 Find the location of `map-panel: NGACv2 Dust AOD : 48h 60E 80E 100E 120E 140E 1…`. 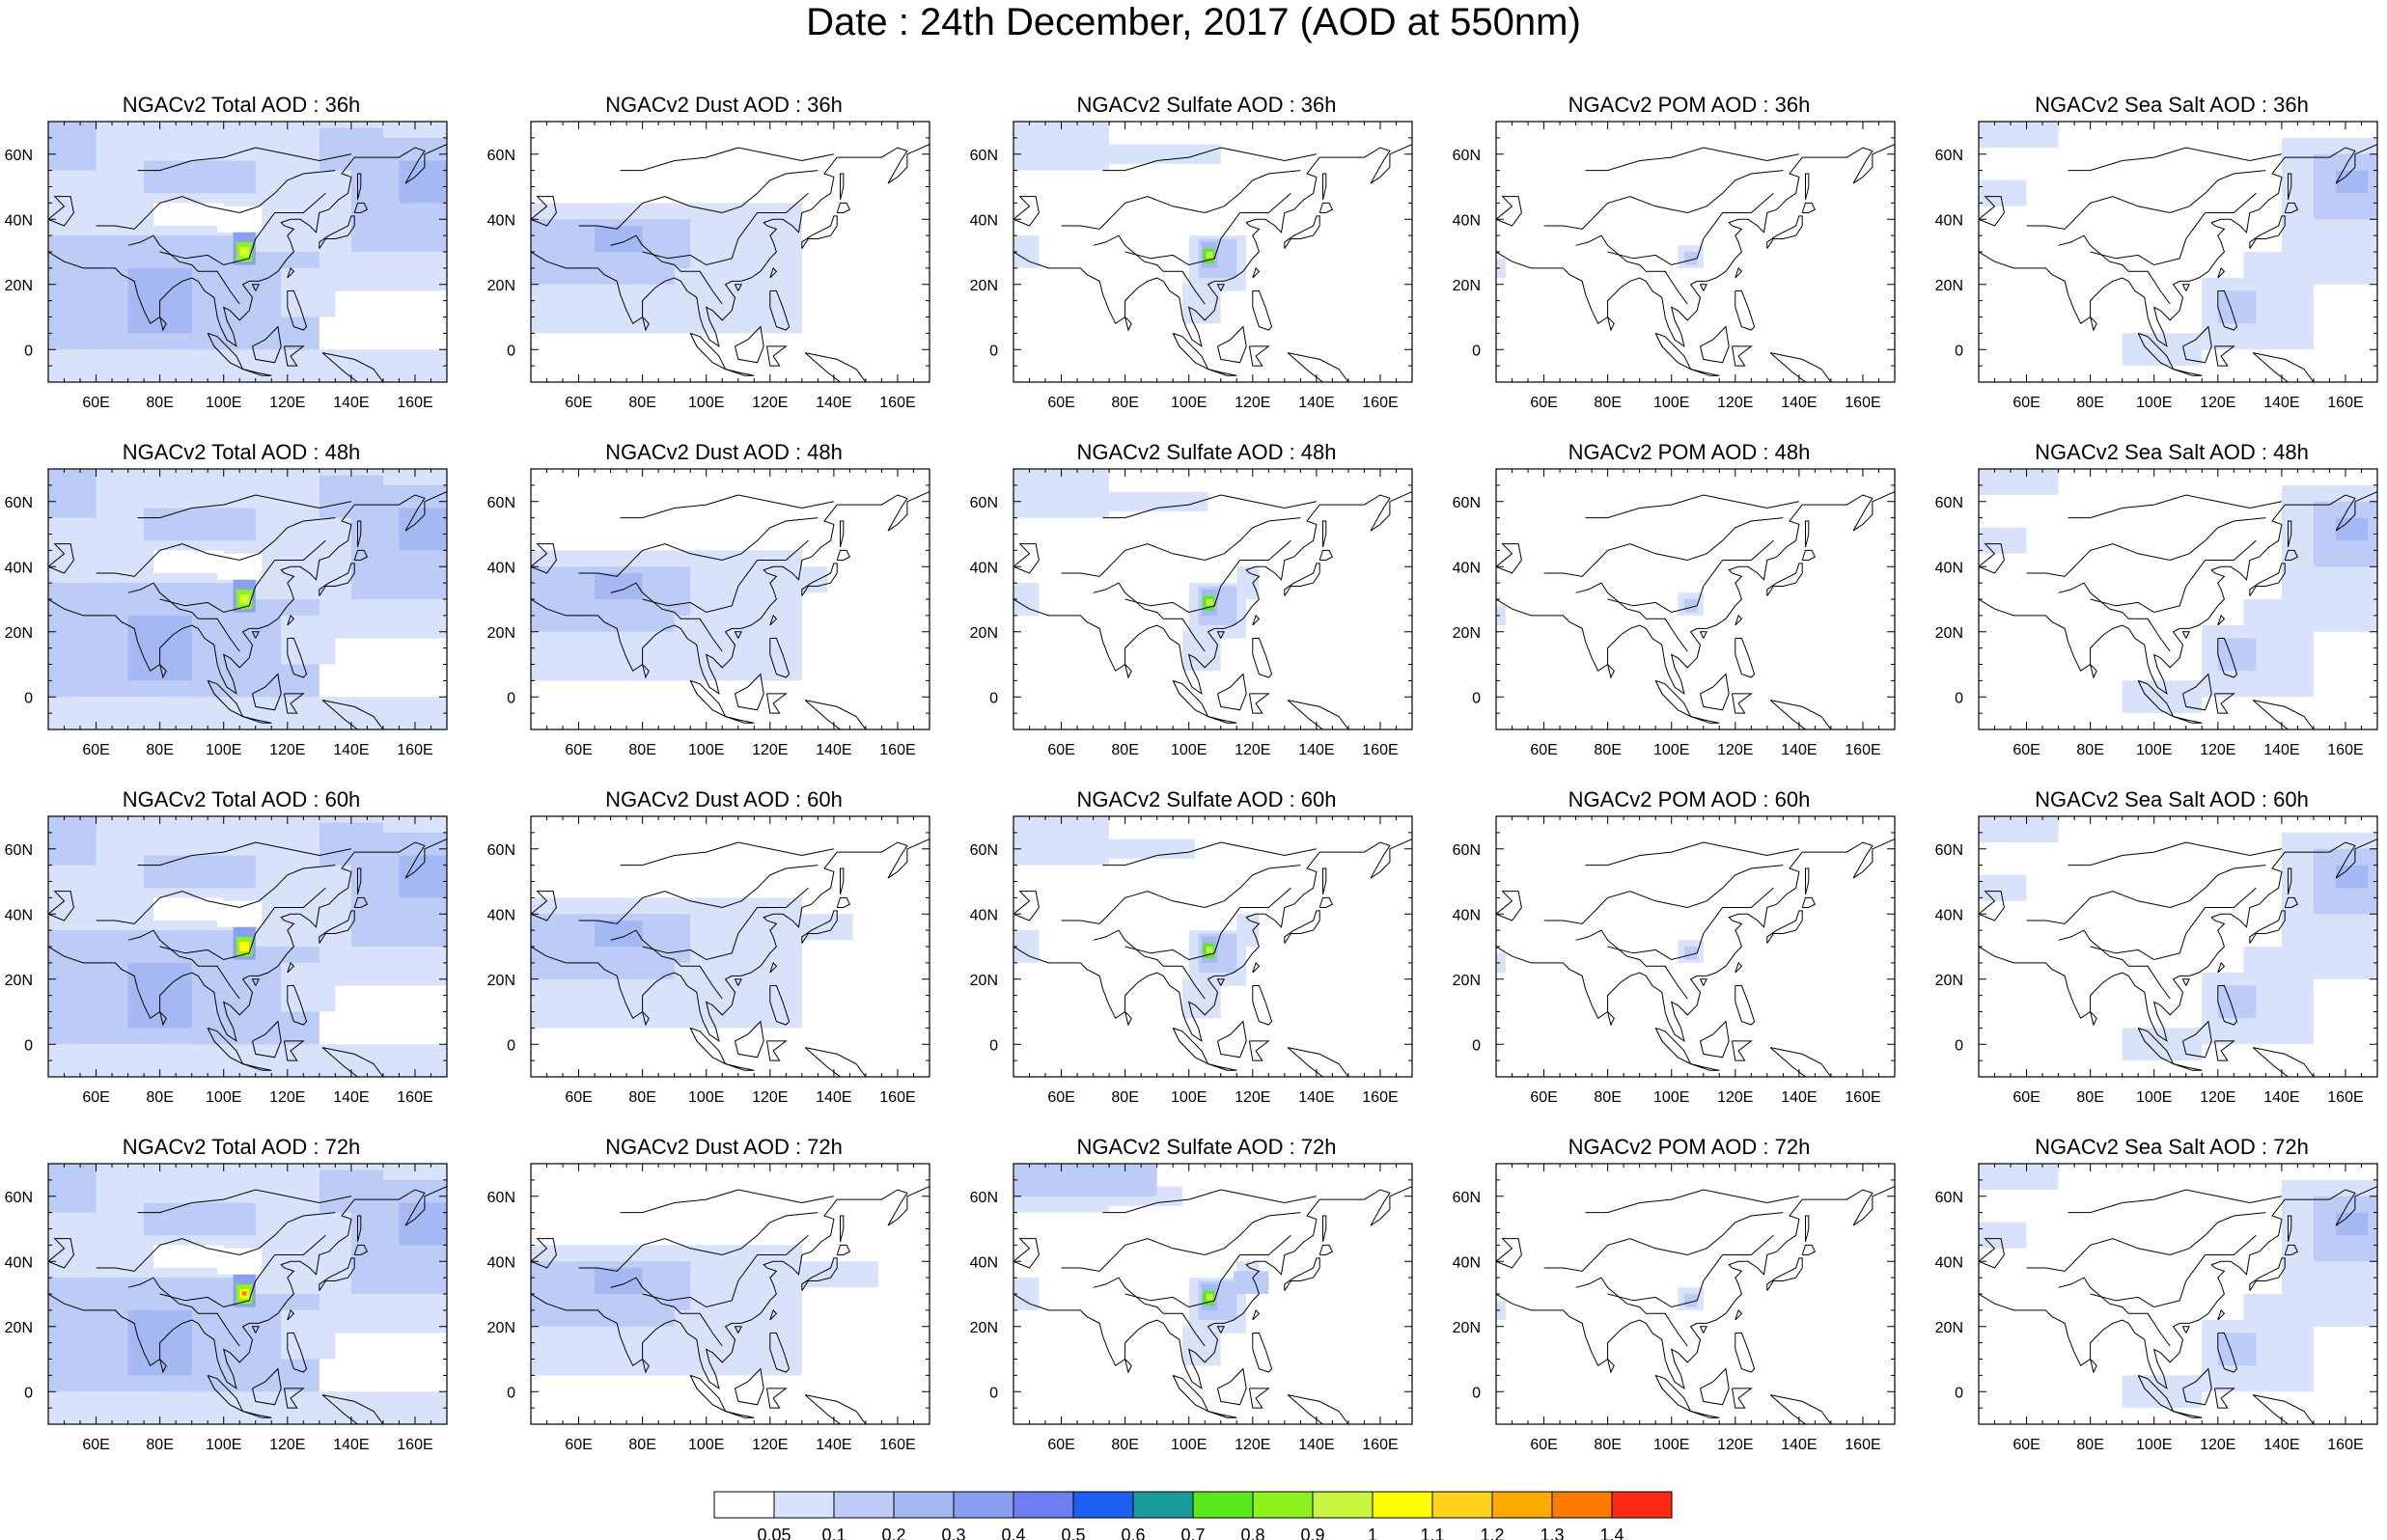

map-panel: NGACv2 Dust AOD : 48h 60E 80E 100E 120E 140E 1… is located at coordinates (724, 609).